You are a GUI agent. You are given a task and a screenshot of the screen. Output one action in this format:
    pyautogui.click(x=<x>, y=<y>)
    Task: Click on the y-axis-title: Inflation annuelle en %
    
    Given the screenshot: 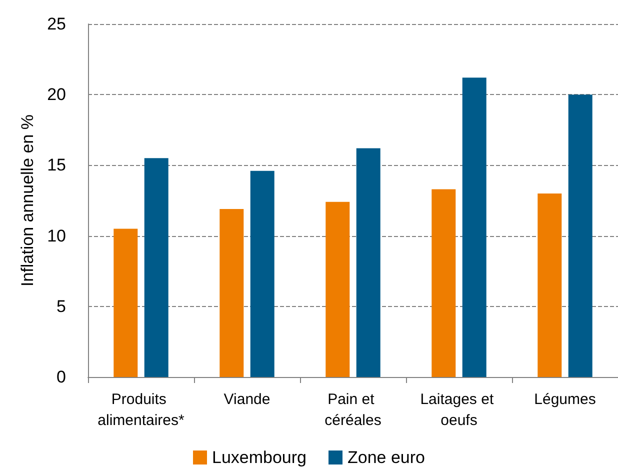 What is the action you would take?
    pyautogui.click(x=28, y=200)
    